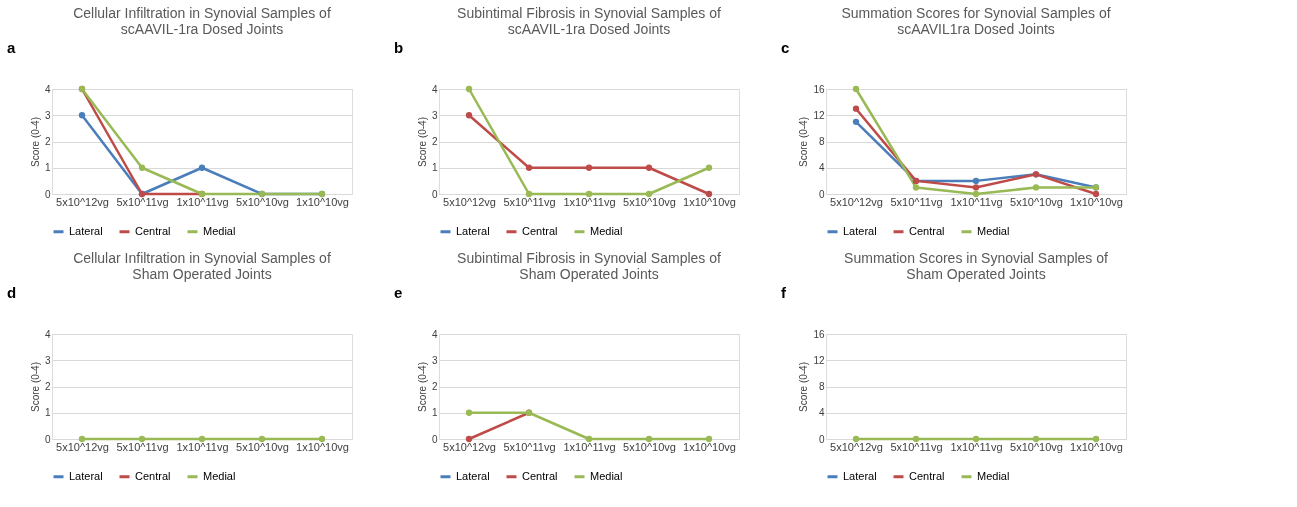 This screenshot has height=507, width=1297. I want to click on text: b, so click(399, 47).